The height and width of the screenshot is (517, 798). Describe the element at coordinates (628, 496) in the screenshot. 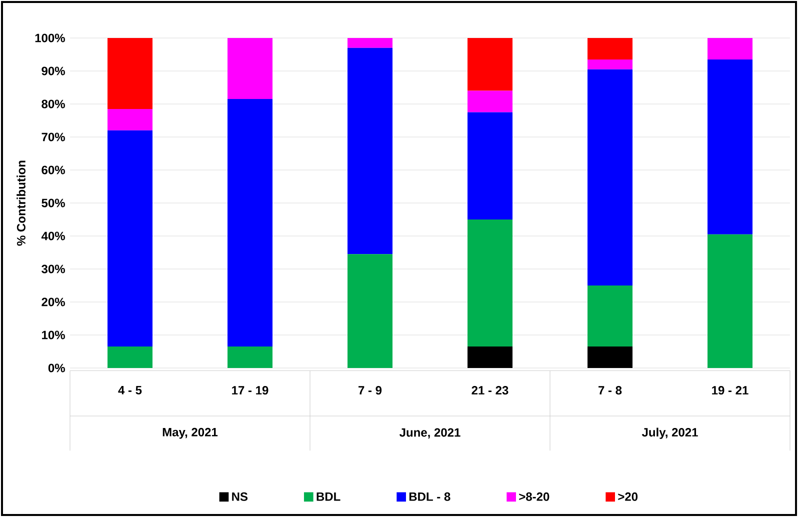

I see `legend-label: >20` at that location.